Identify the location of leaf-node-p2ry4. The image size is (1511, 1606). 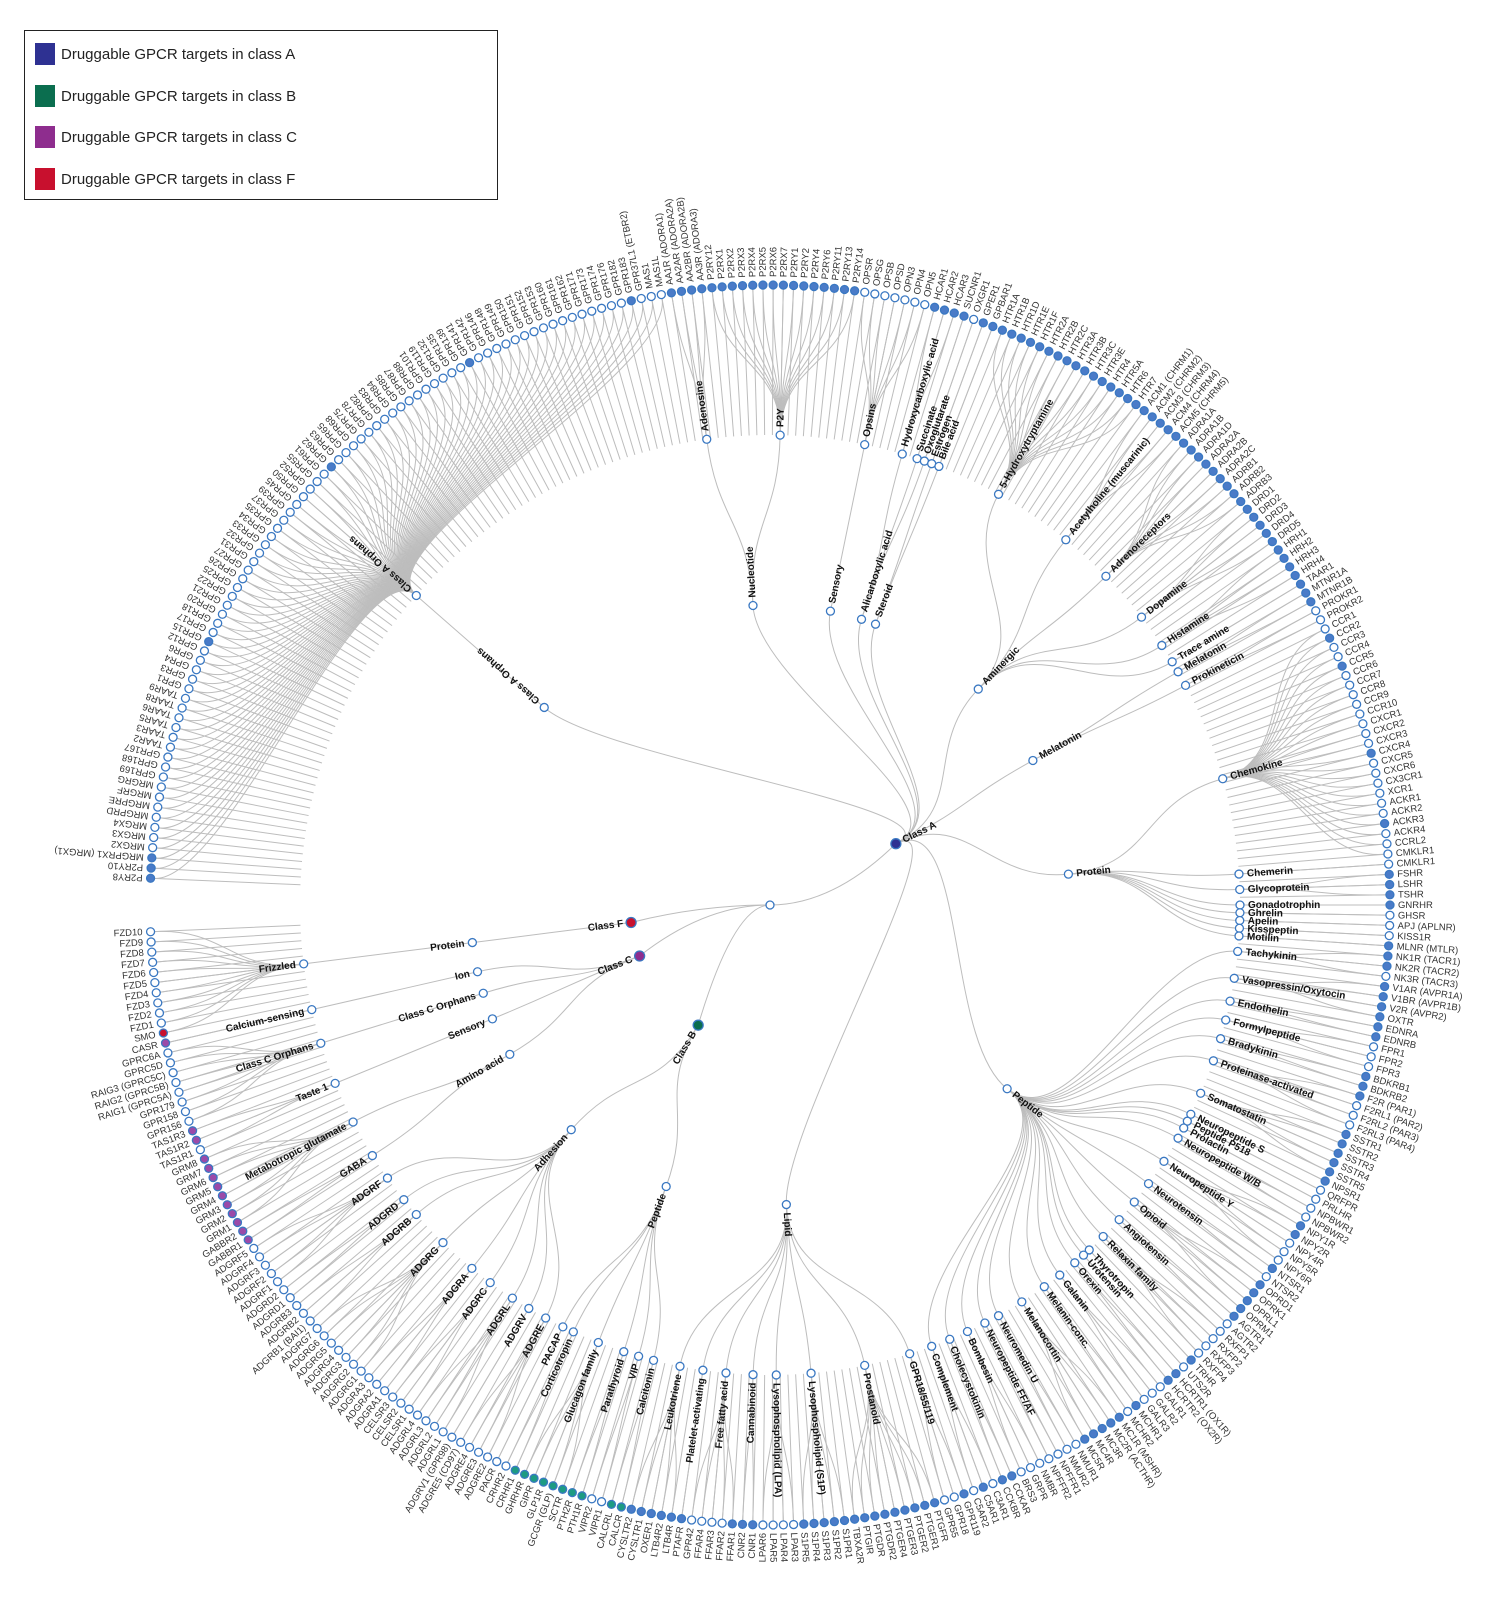
(814, 286).